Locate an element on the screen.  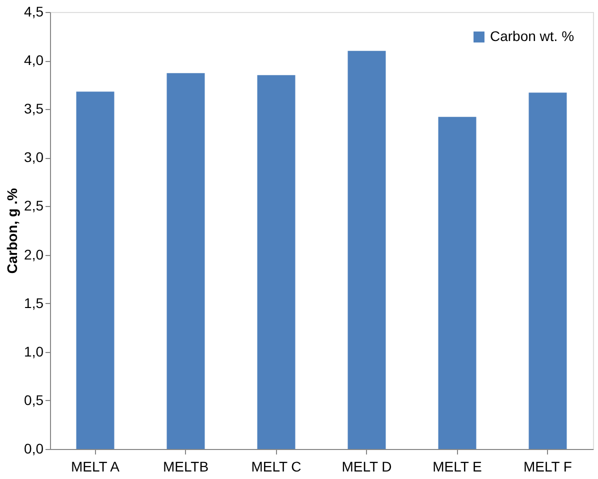
x-tick-label: MELT D is located at coordinates (367, 466).